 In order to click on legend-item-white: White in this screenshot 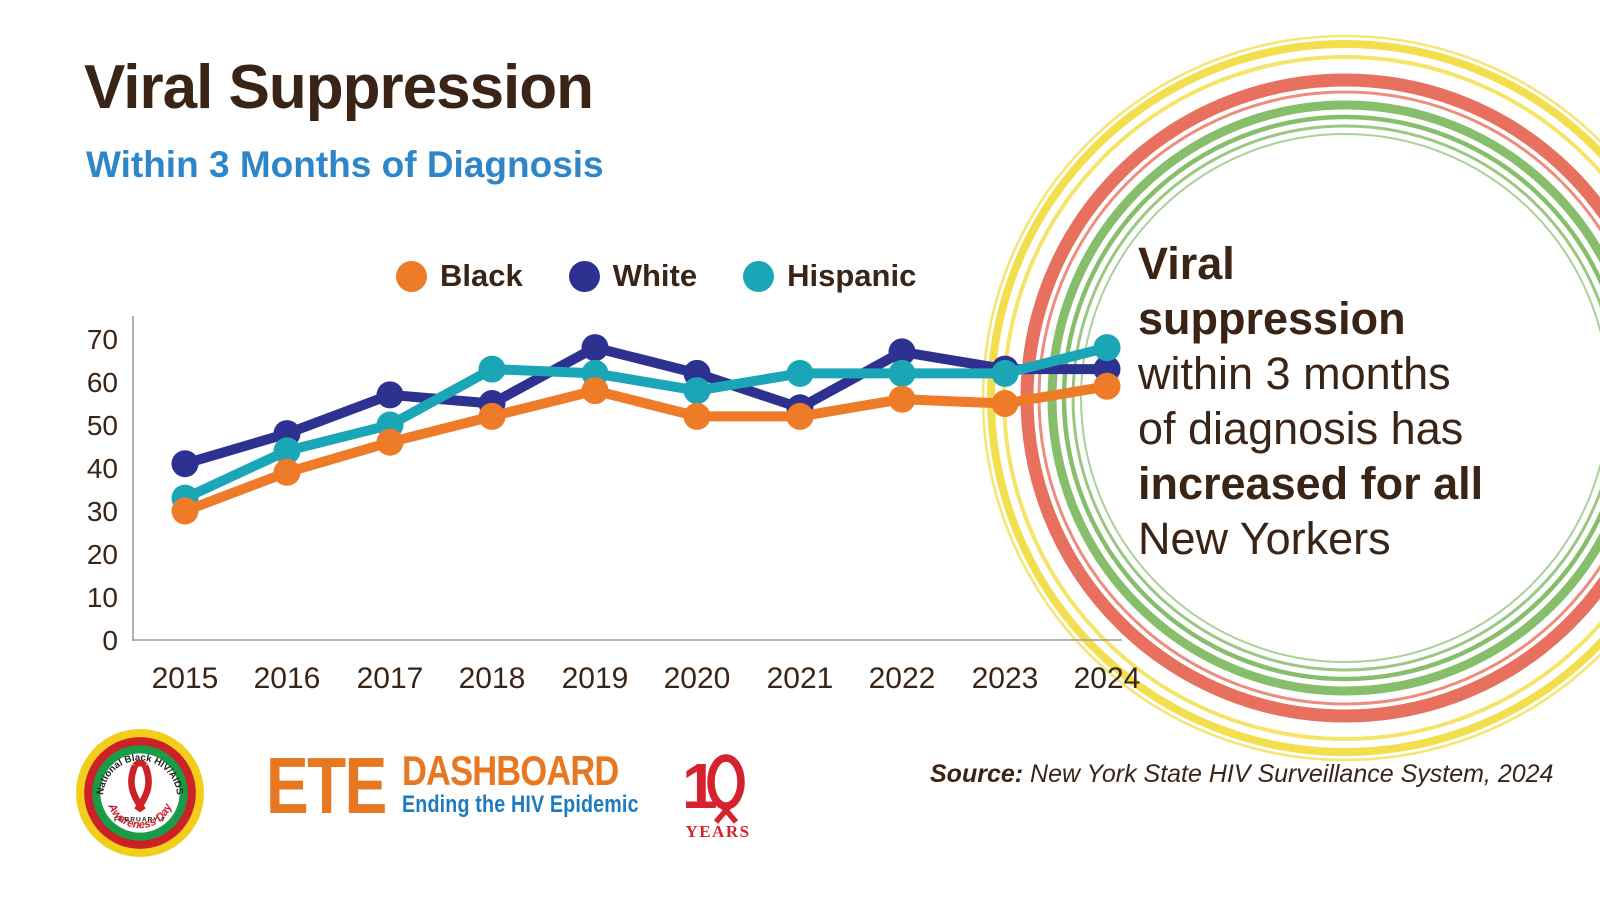, I will do `click(633, 276)`.